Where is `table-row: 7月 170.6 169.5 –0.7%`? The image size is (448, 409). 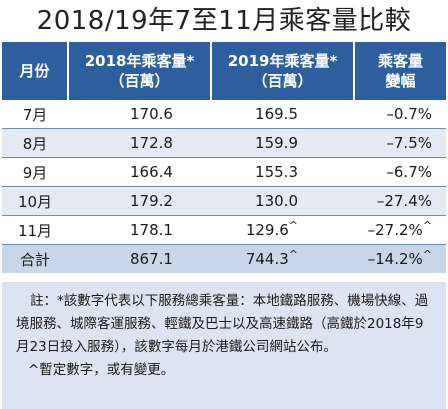 table-row: 7月 170.6 169.5 –0.7% is located at coordinates (224, 114).